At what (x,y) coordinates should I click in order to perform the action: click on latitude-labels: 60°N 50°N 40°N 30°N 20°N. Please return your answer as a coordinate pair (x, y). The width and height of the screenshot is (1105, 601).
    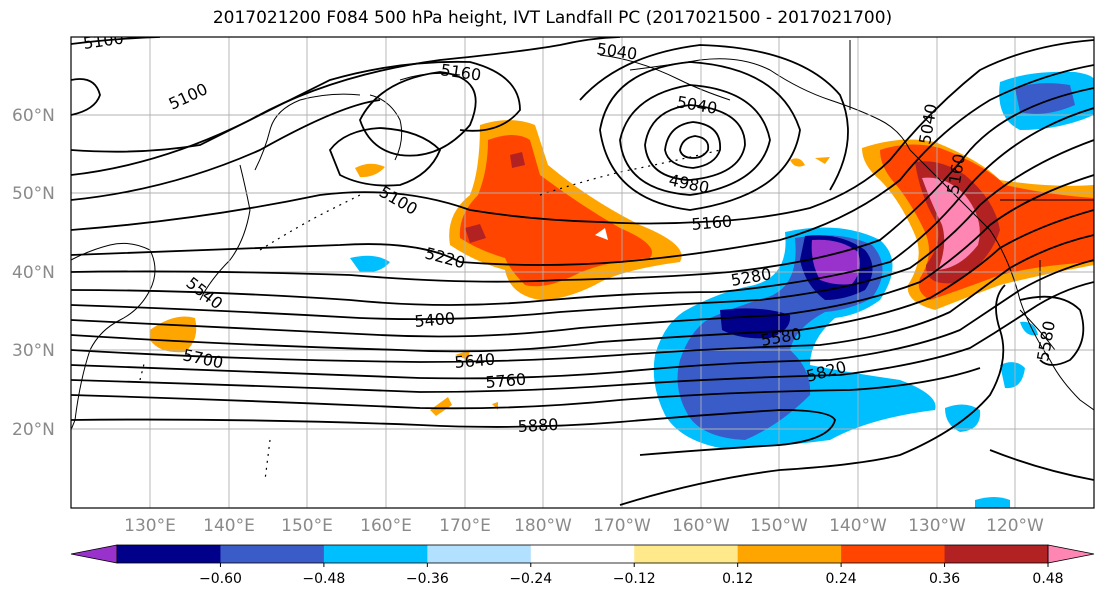
    Looking at the image, I should click on (33, 273).